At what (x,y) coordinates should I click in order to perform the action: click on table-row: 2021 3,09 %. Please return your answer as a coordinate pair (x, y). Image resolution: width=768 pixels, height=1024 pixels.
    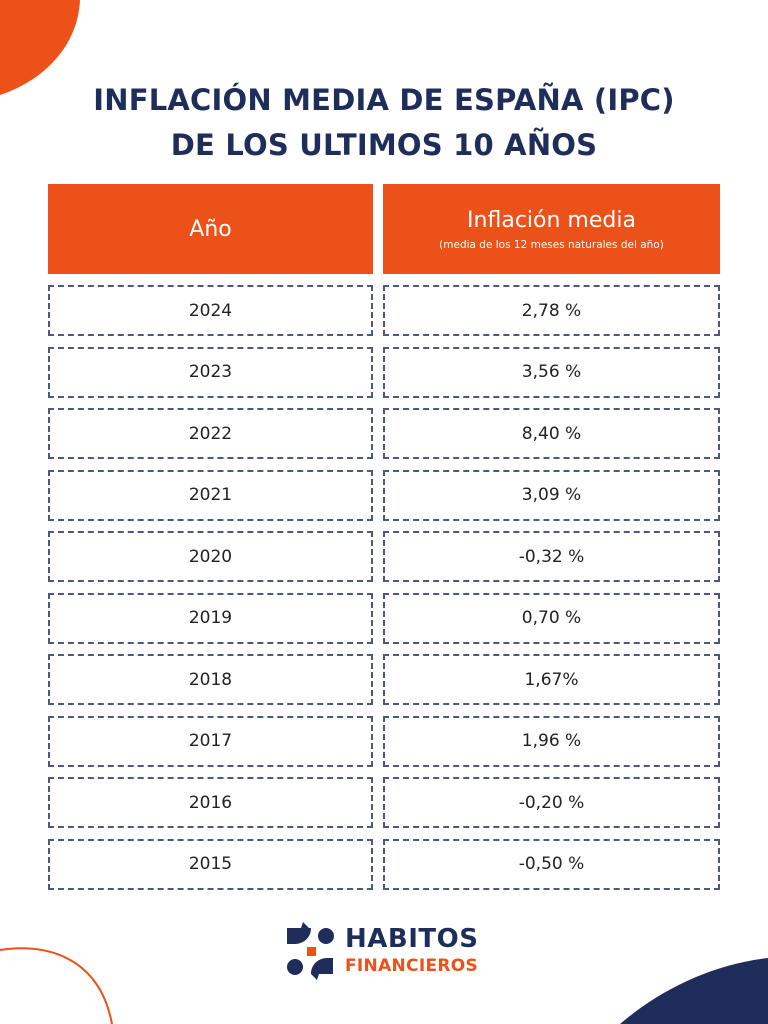
    Looking at the image, I should click on (384, 495).